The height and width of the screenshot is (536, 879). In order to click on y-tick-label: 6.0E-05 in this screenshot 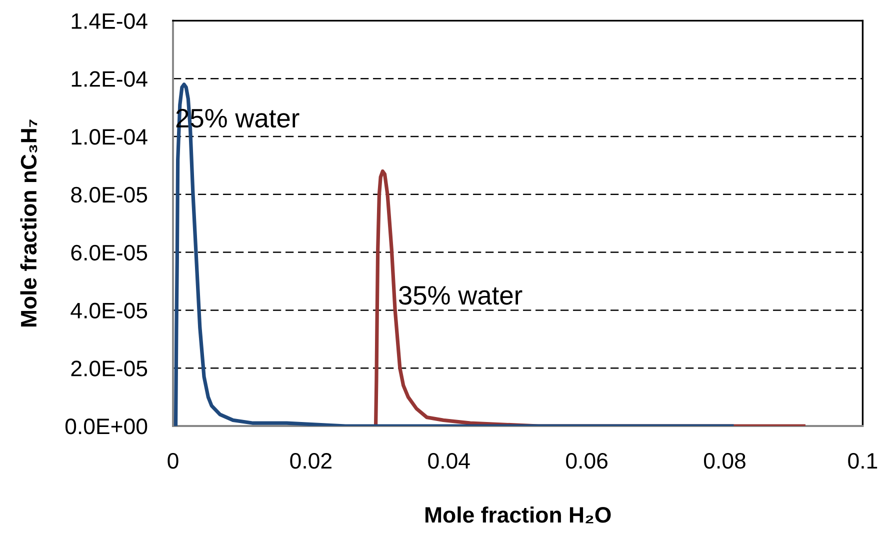, I will do `click(109, 252)`.